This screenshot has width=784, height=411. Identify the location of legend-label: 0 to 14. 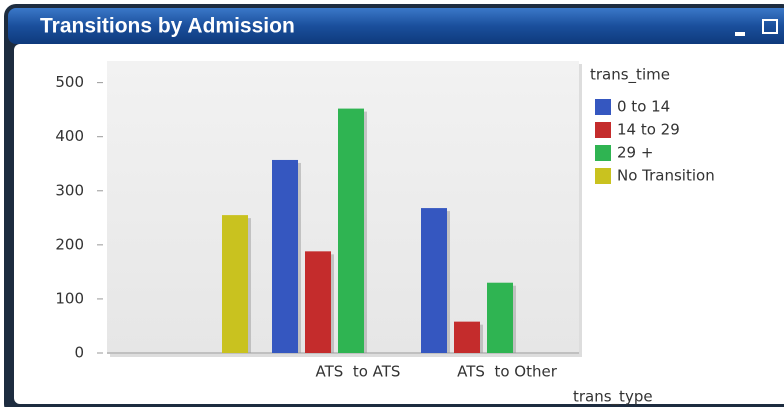
(643, 107).